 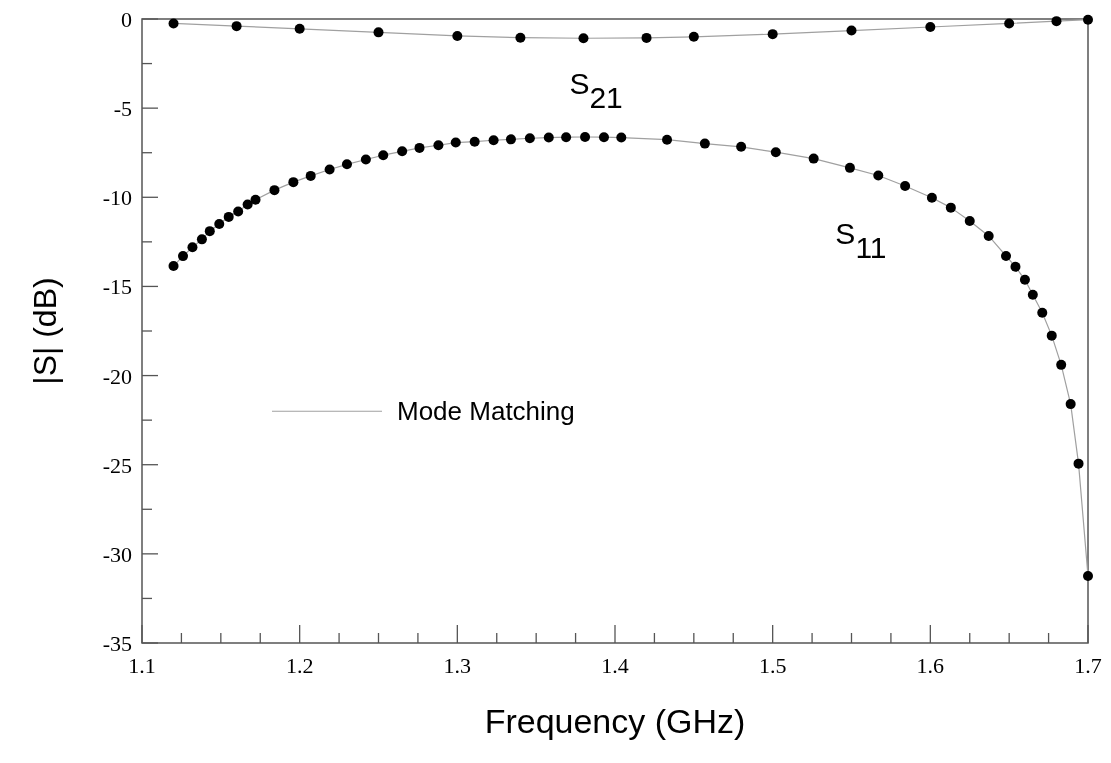 What do you see at coordinates (117, 465) in the screenshot?
I see `y-tick-label: -25` at bounding box center [117, 465].